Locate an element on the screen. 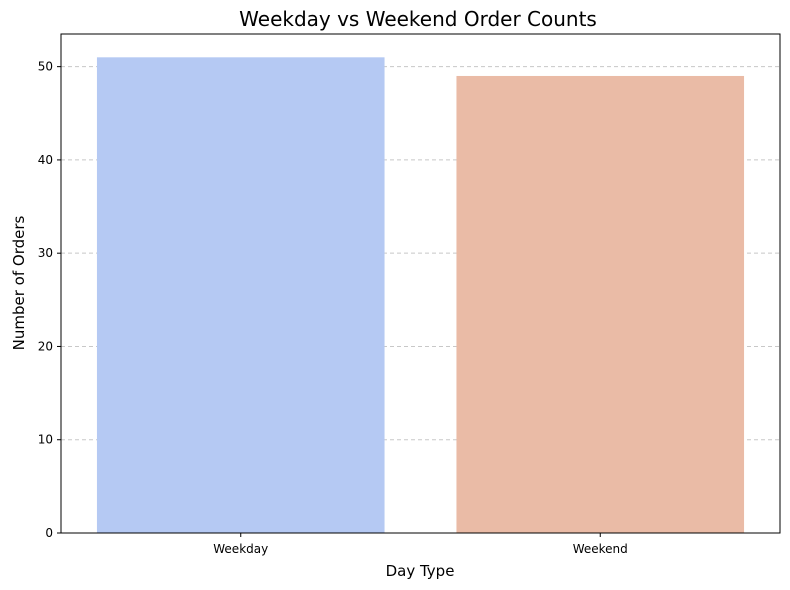 The image size is (790, 590). y-tick-label: 40 is located at coordinates (45, 160).